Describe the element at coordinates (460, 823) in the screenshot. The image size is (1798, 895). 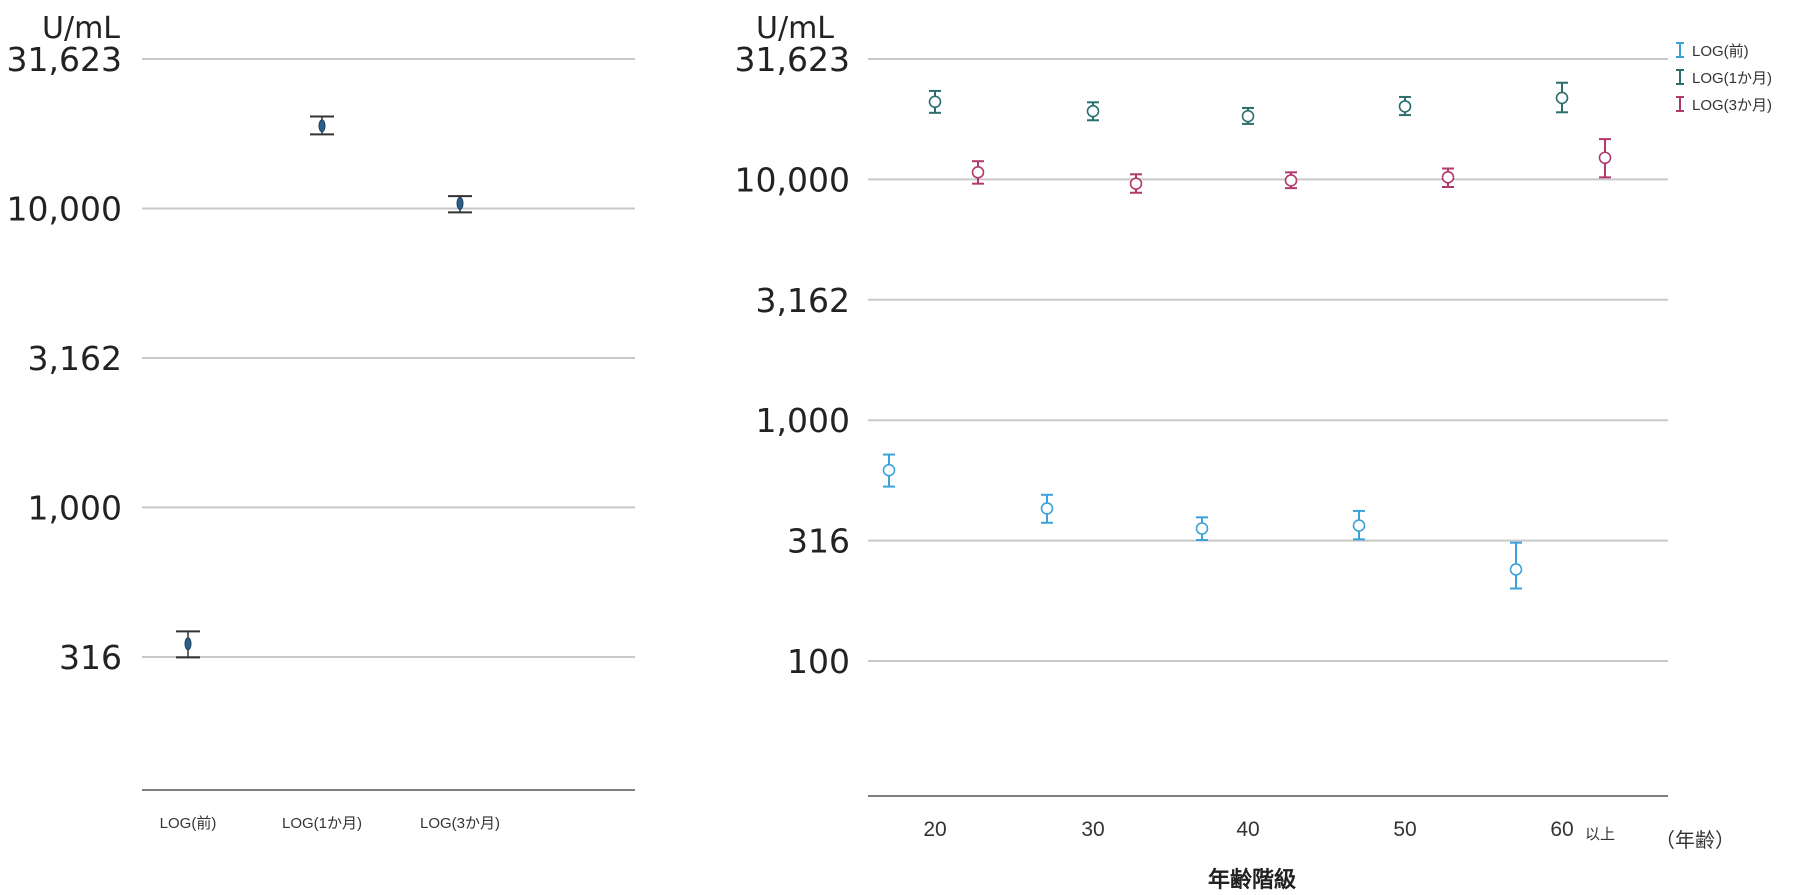
I see `left-x-category-label: LOG(3か月)` at that location.